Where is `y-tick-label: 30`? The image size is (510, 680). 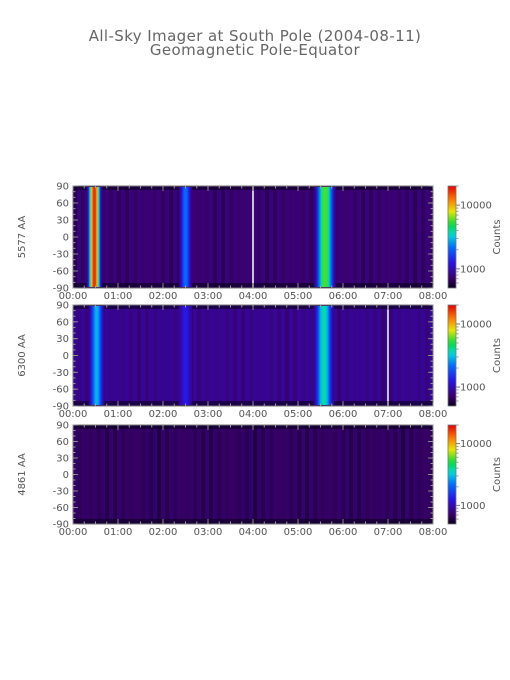 y-tick-label: 30 is located at coordinates (62, 339).